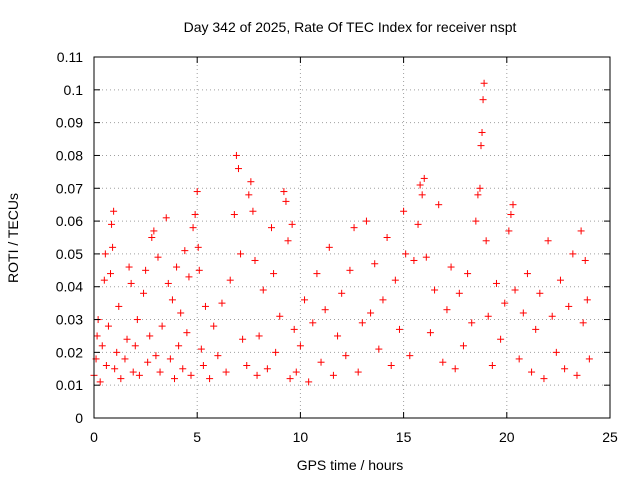 The width and height of the screenshot is (640, 480). Describe the element at coordinates (404, 437) in the screenshot. I see `x-tick-label: 15` at that location.